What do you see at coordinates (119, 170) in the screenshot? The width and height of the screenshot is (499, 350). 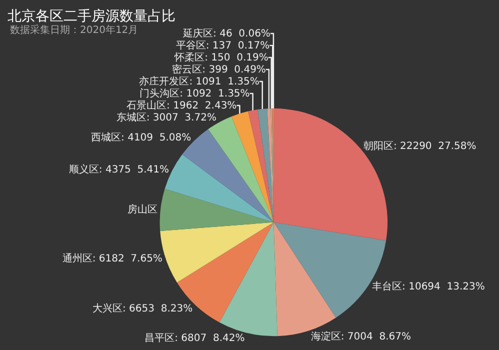 I see `slice-label: 顺义区: 4375 5.41%` at bounding box center [119, 170].